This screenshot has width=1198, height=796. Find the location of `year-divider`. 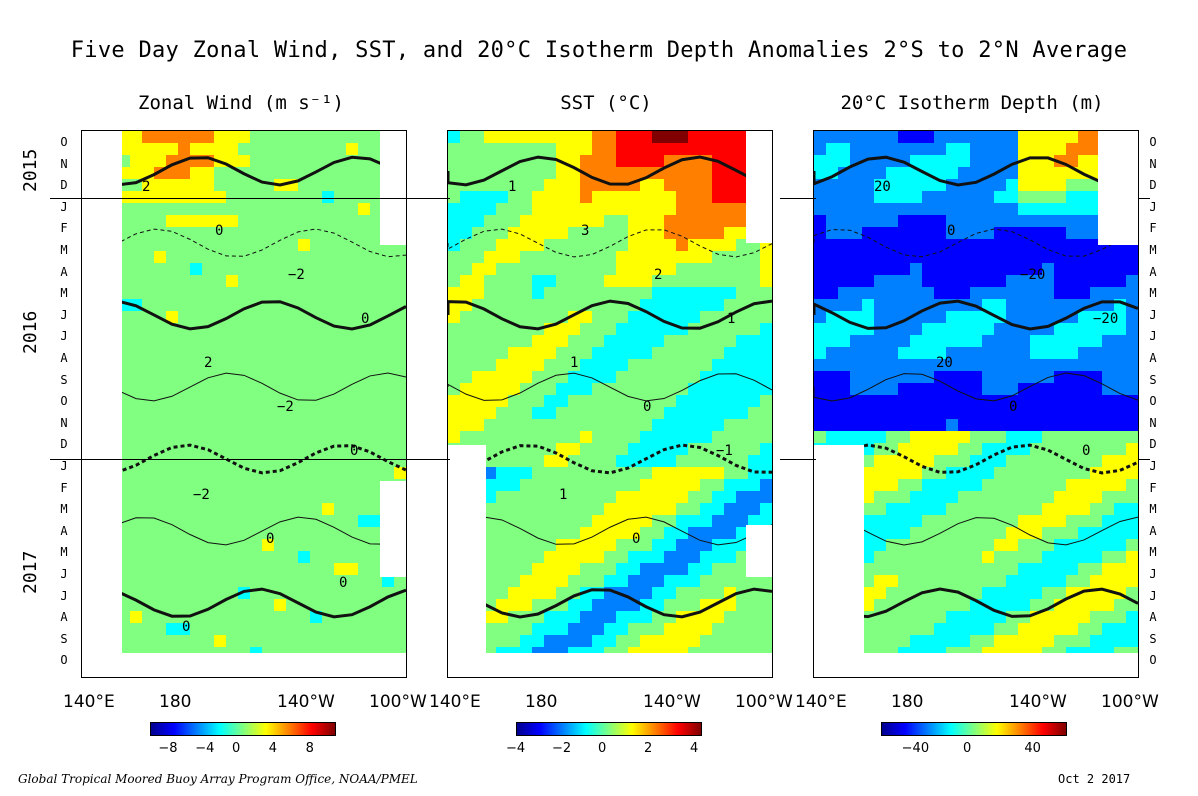

year-divider is located at coordinates (1144, 198).